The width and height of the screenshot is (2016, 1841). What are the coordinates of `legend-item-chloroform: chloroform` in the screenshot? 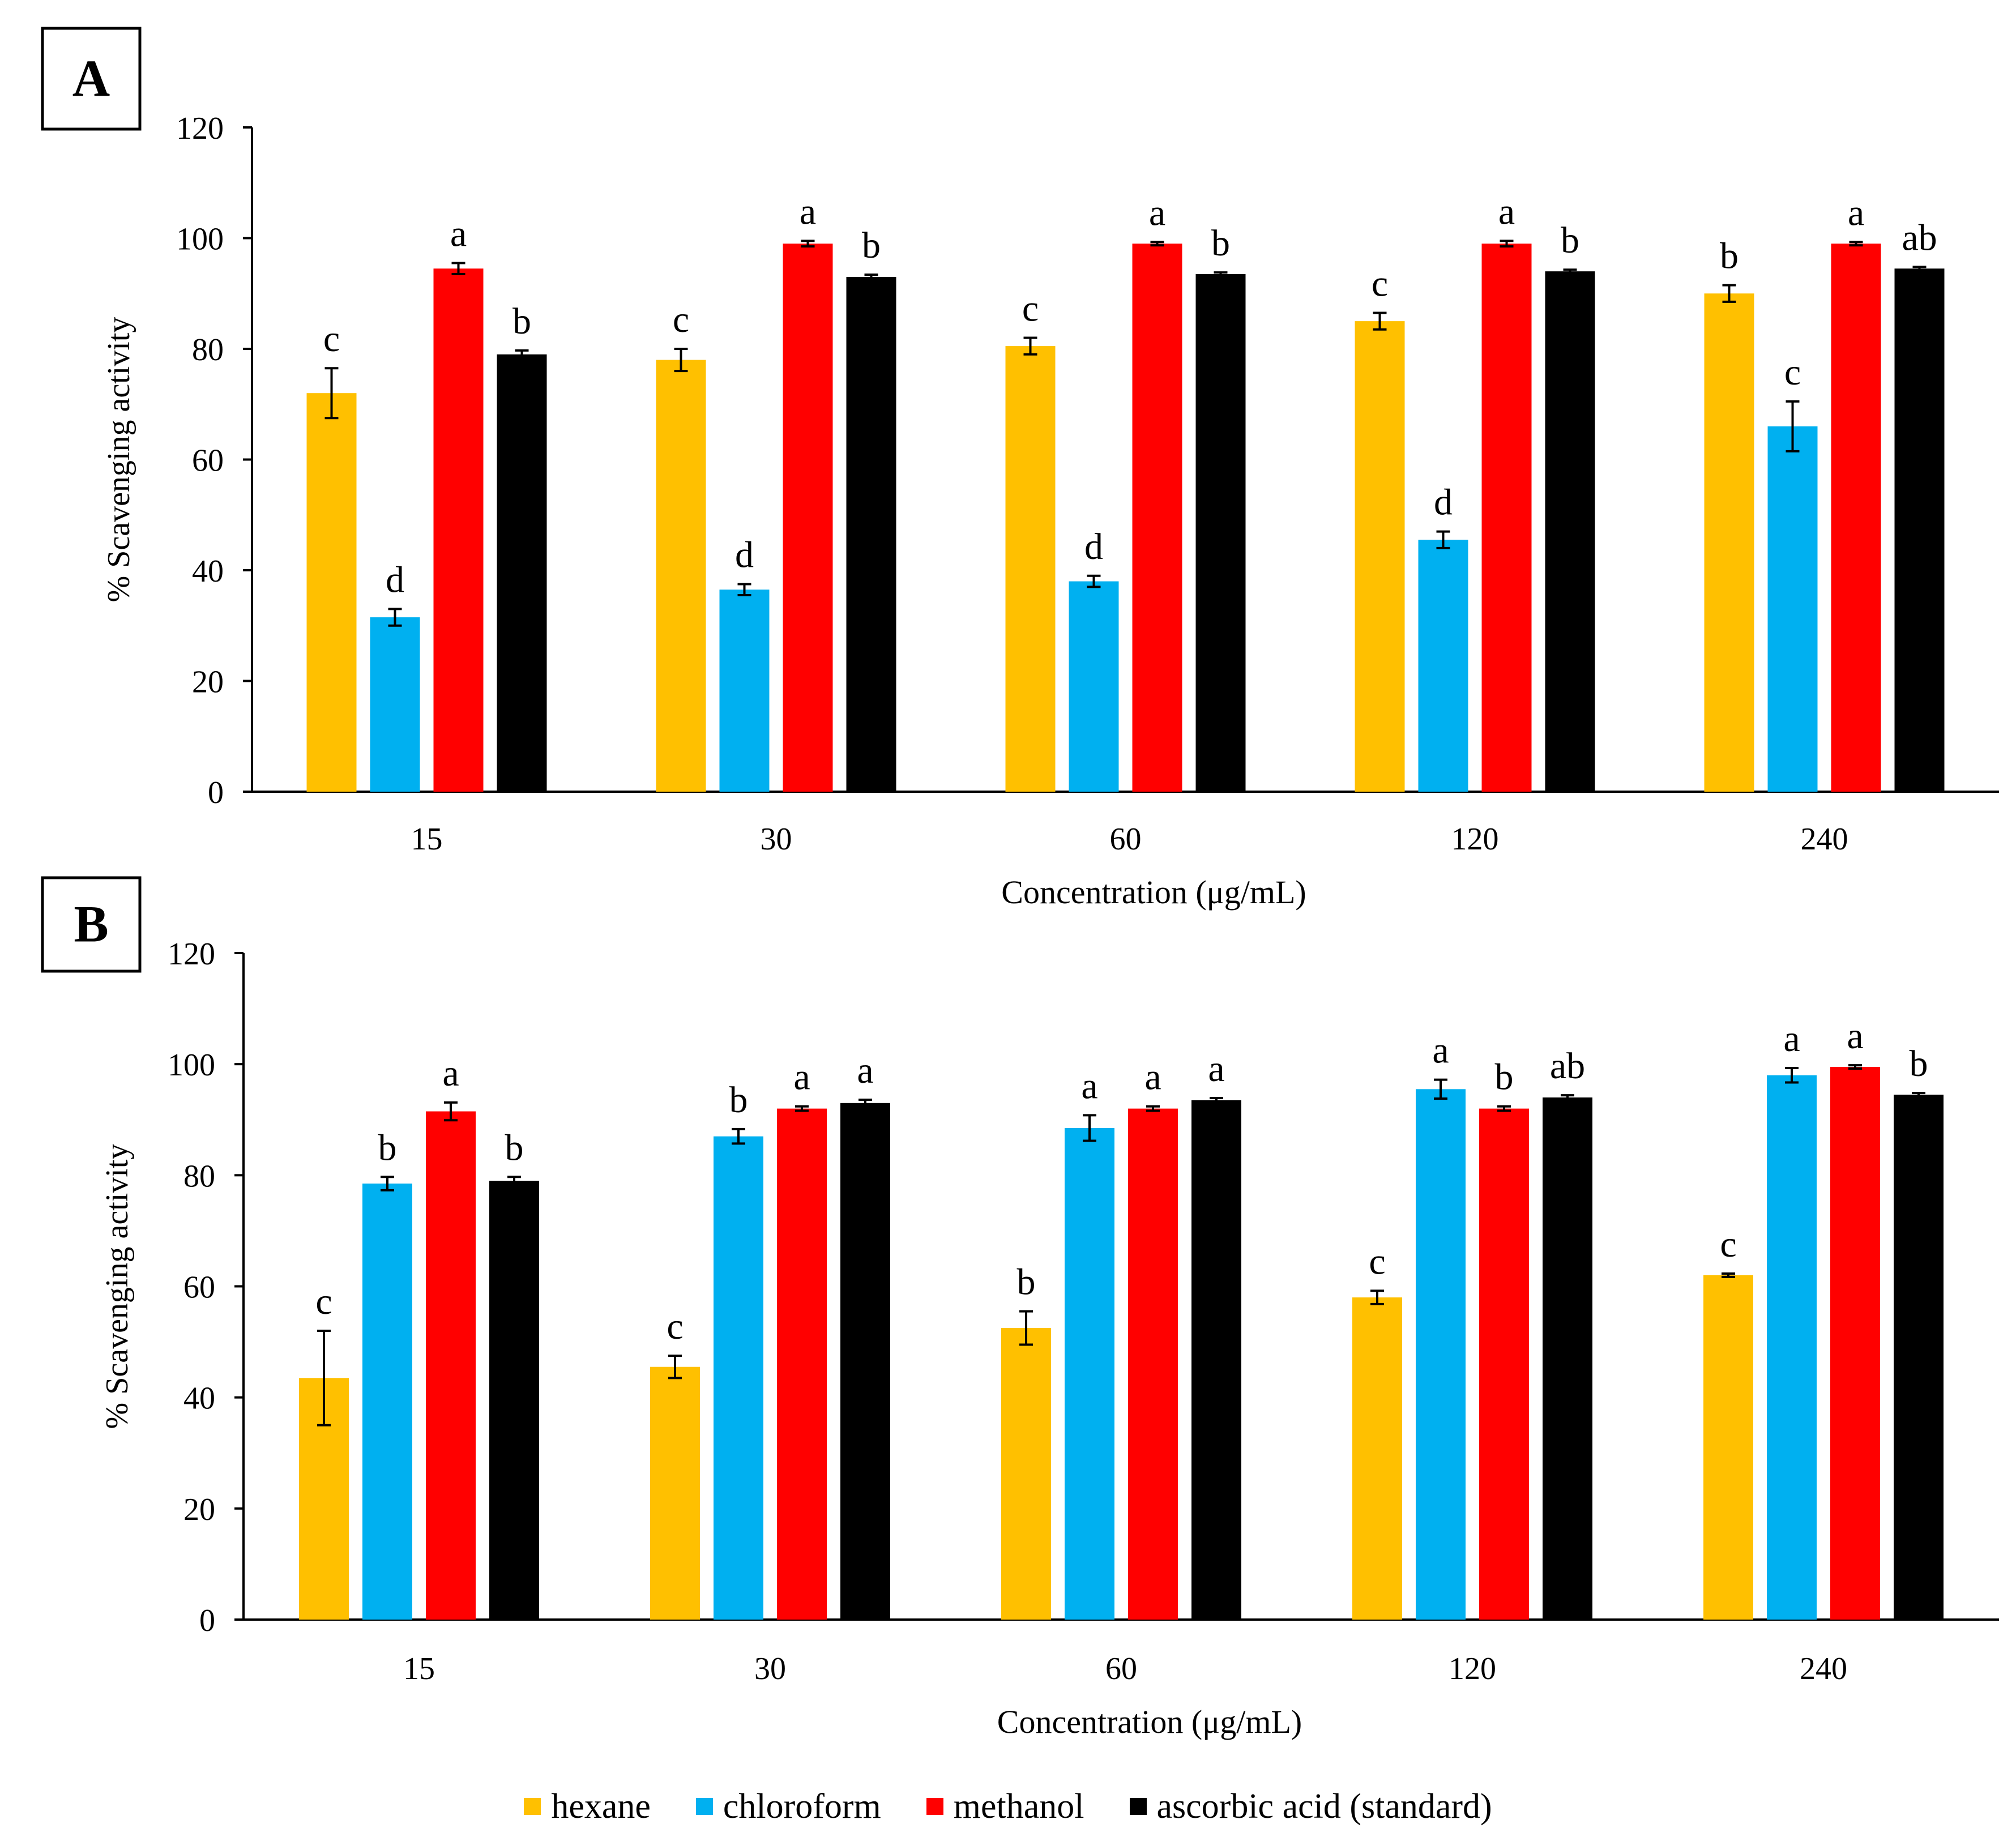 It's located at (788, 1807).